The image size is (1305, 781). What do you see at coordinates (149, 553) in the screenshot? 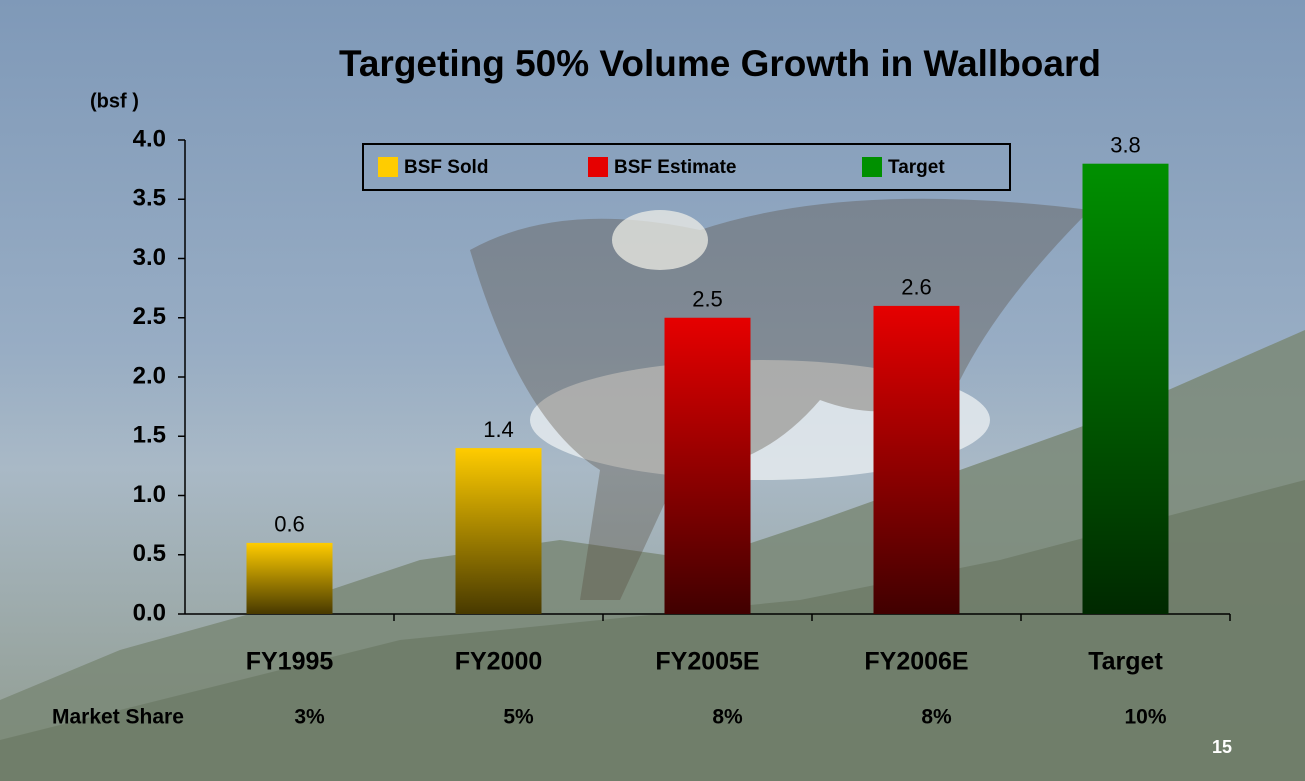
I see `y-tick-label: 0.5` at bounding box center [149, 553].